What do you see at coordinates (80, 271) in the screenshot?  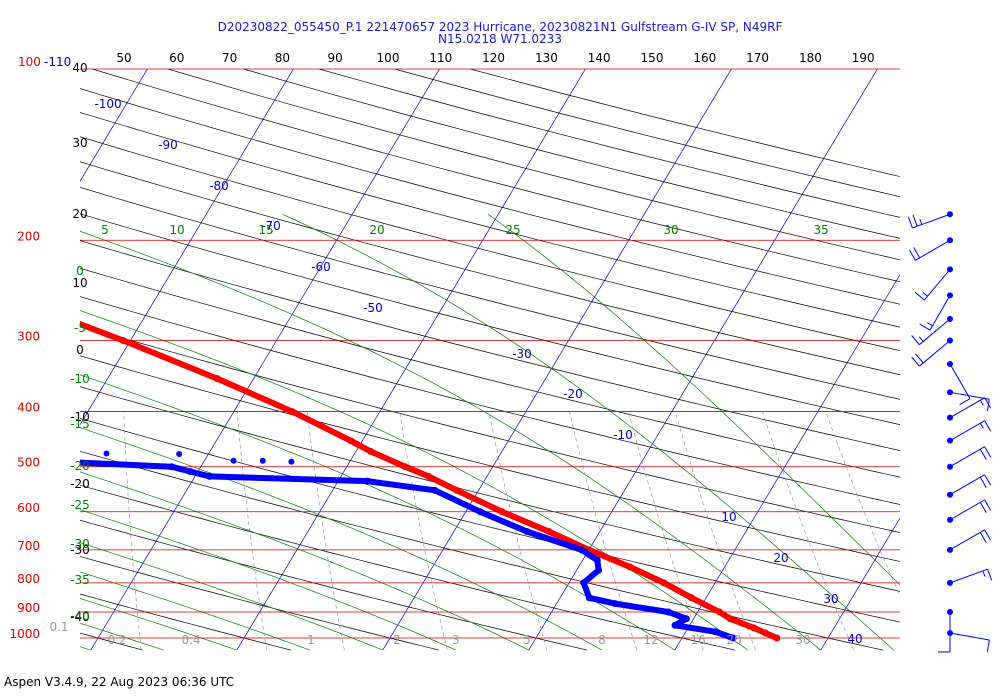 I see `moist-adiabat-label: 0` at bounding box center [80, 271].